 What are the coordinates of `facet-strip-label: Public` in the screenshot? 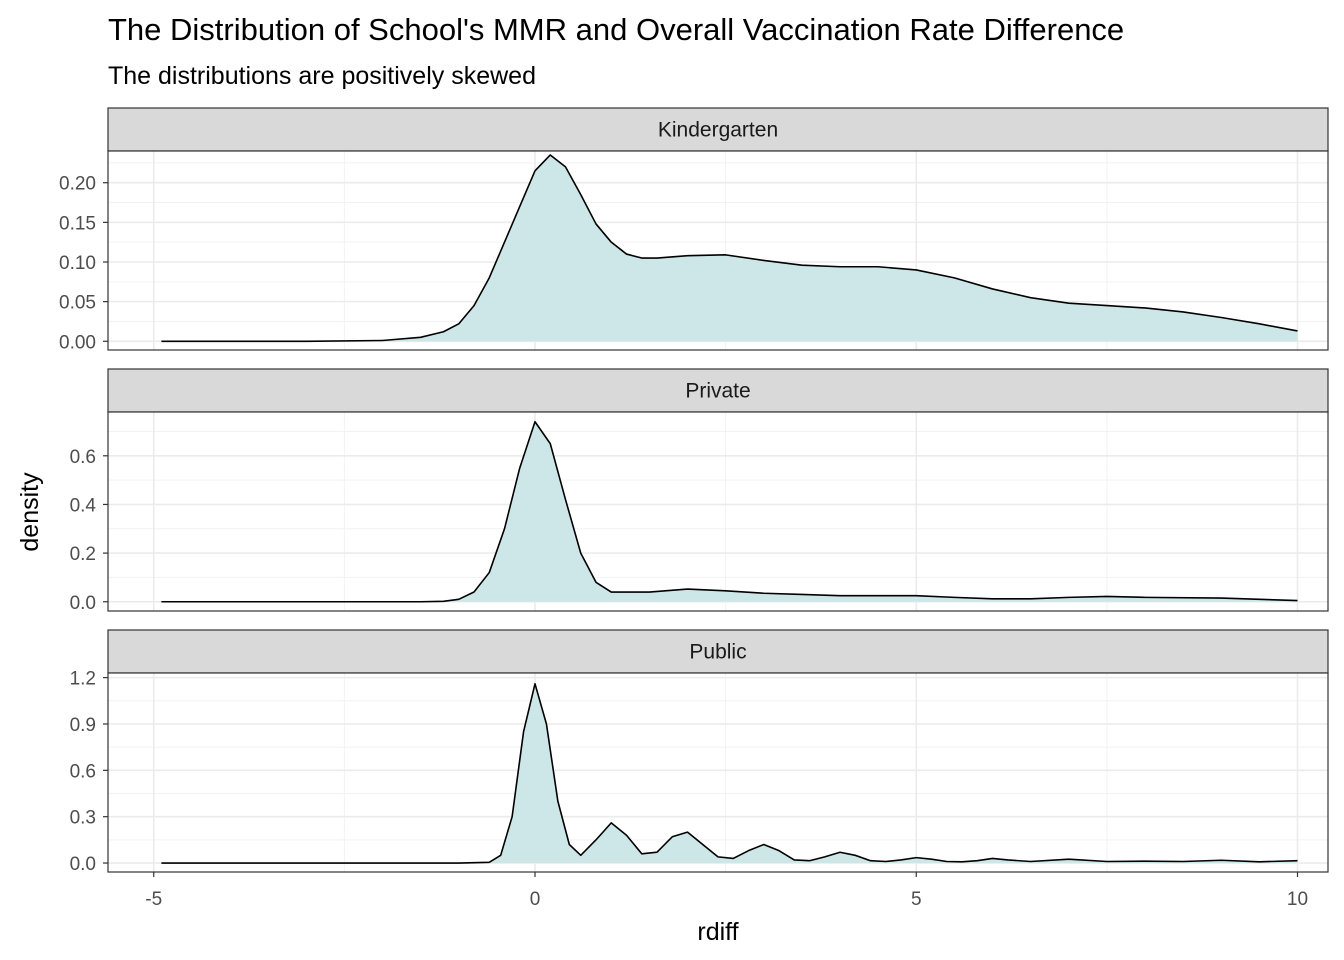 It's located at (717, 652).